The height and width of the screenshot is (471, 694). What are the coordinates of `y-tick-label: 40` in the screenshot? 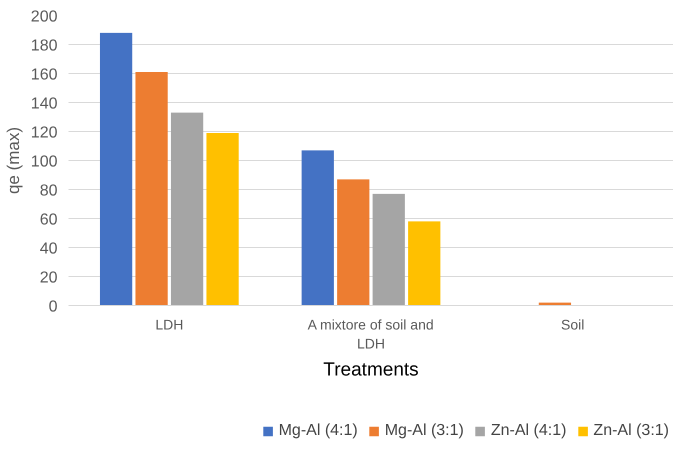 It's located at (49, 249).